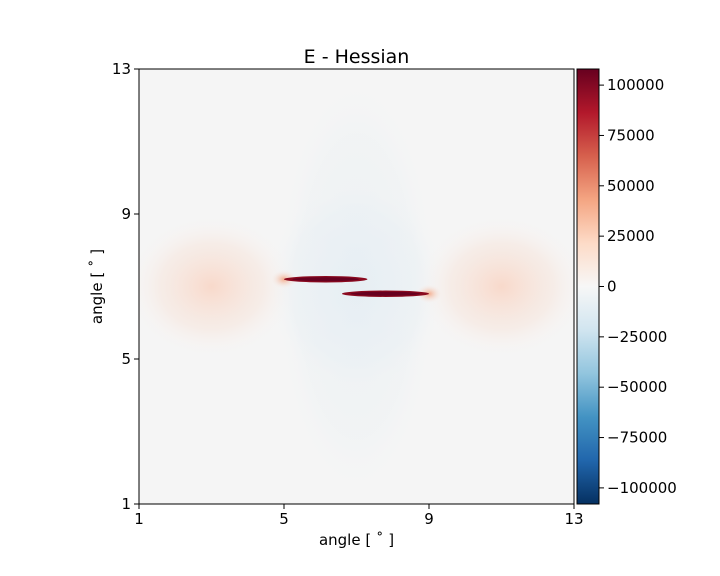 The image size is (720, 576). I want to click on x-tick-label: 13, so click(573, 519).